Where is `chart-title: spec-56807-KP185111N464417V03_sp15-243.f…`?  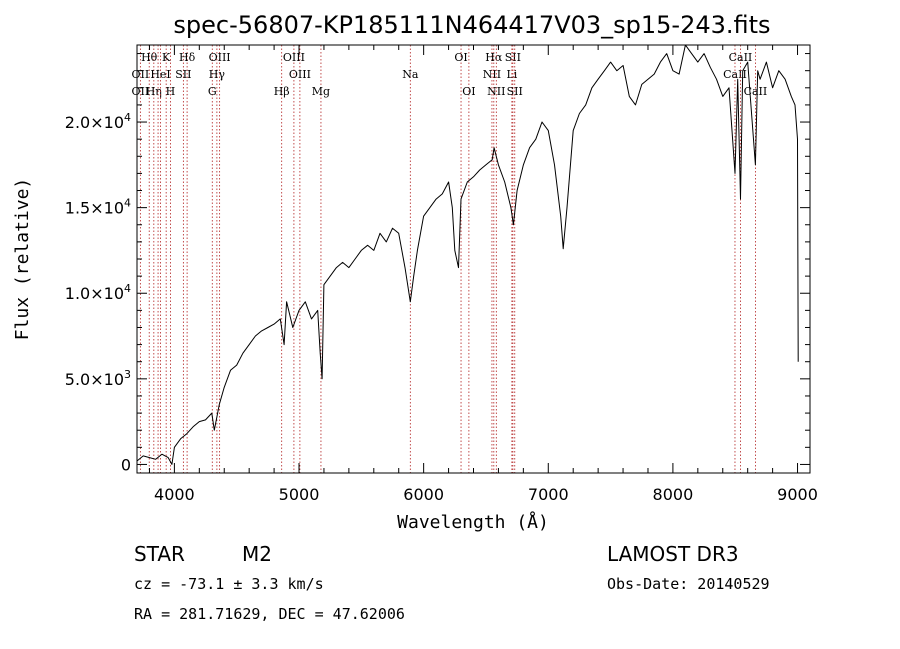 chart-title: spec-56807-KP185111N464417V03_sp15-243.f… is located at coordinates (471, 25).